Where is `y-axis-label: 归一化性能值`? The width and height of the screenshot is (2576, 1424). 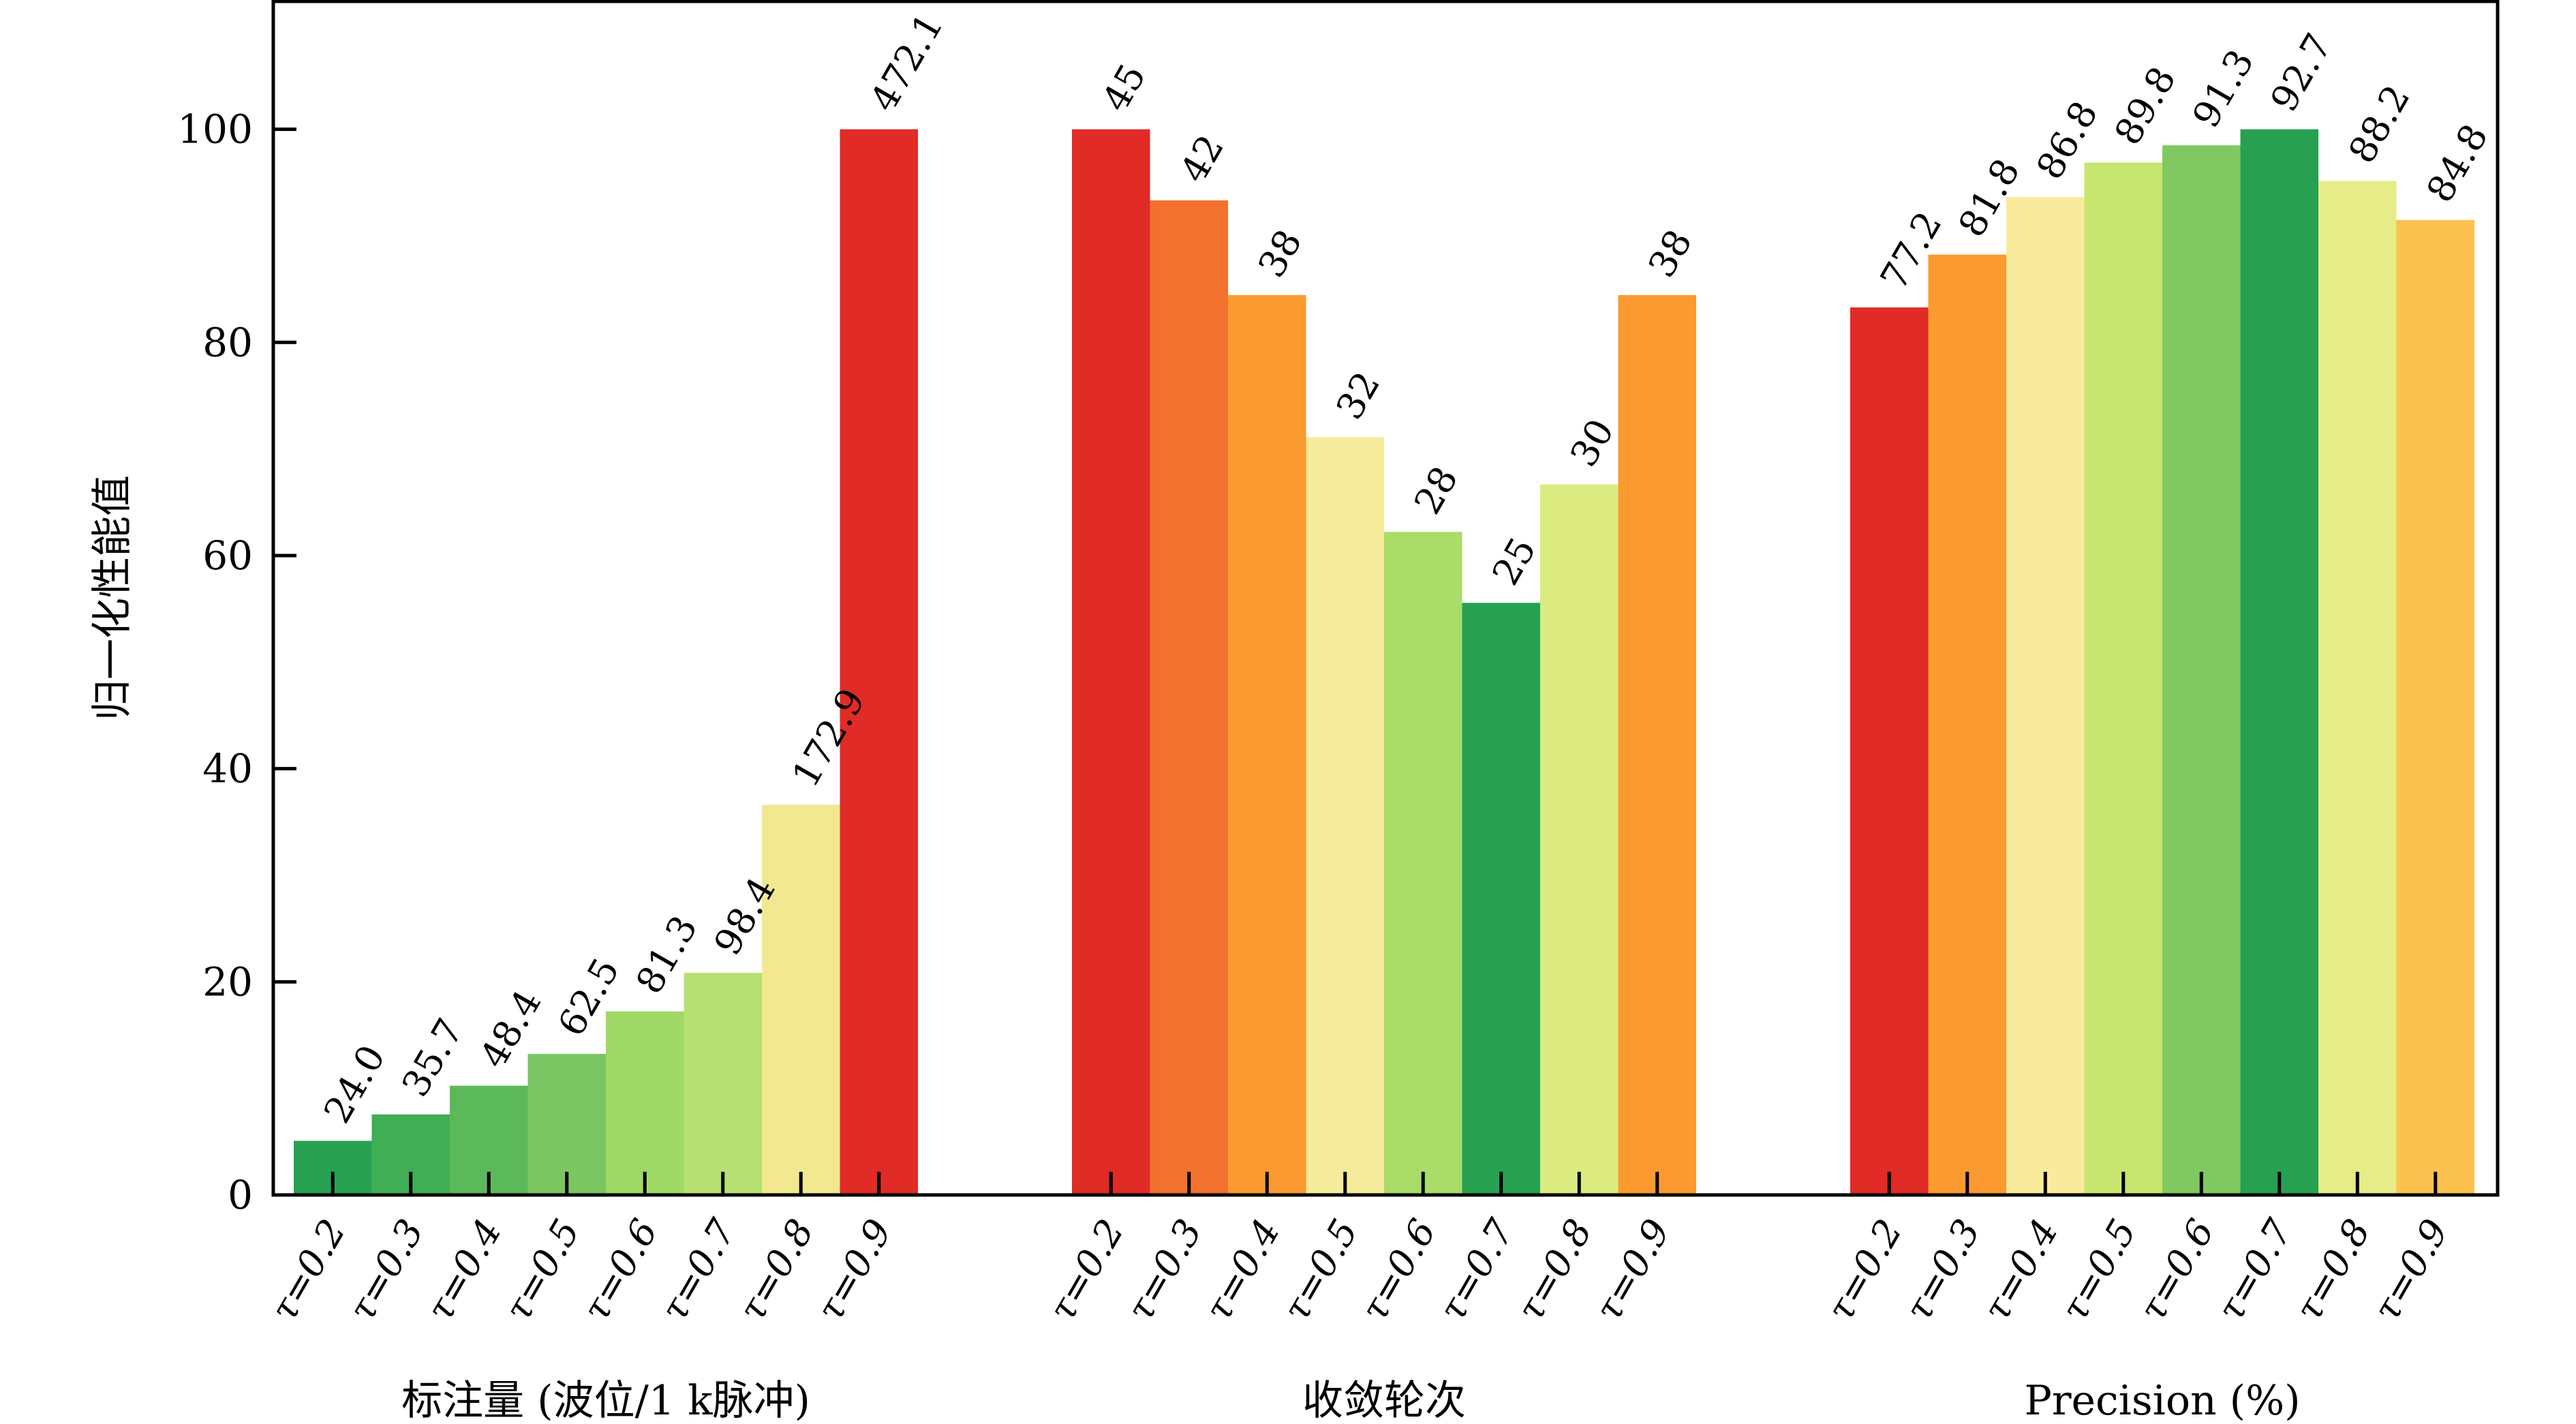
y-axis-label: 归一化性能值 is located at coordinates (112, 598).